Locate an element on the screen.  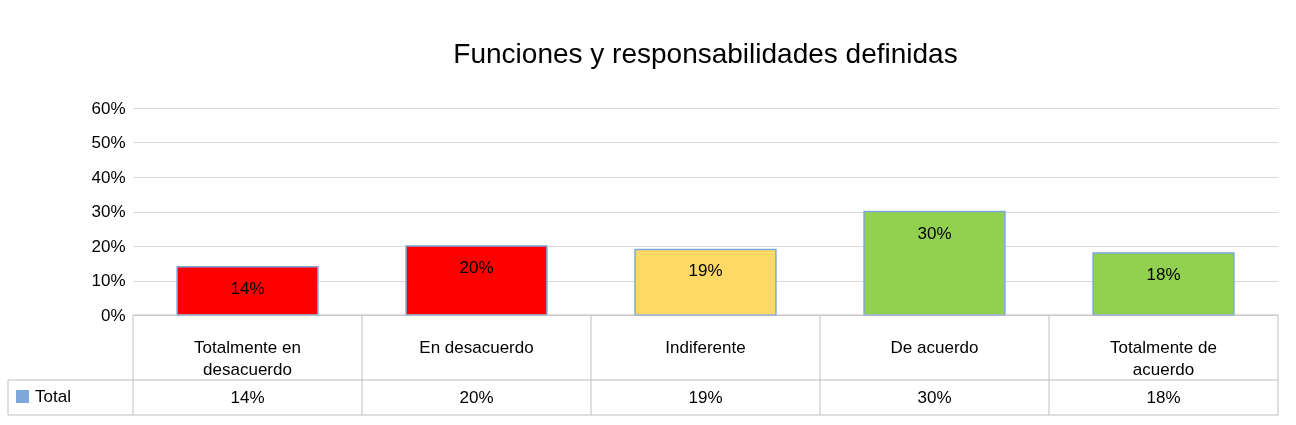
data-label: 19% is located at coordinates (705, 397).